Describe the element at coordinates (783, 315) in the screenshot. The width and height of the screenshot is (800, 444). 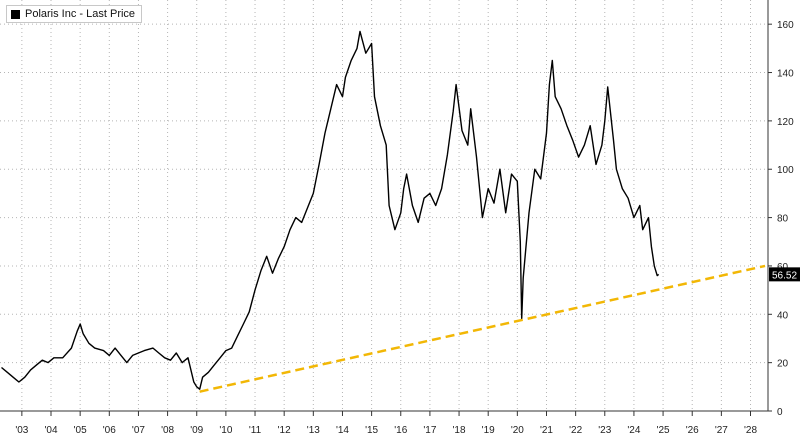
I see `y-tick-label: 40` at that location.